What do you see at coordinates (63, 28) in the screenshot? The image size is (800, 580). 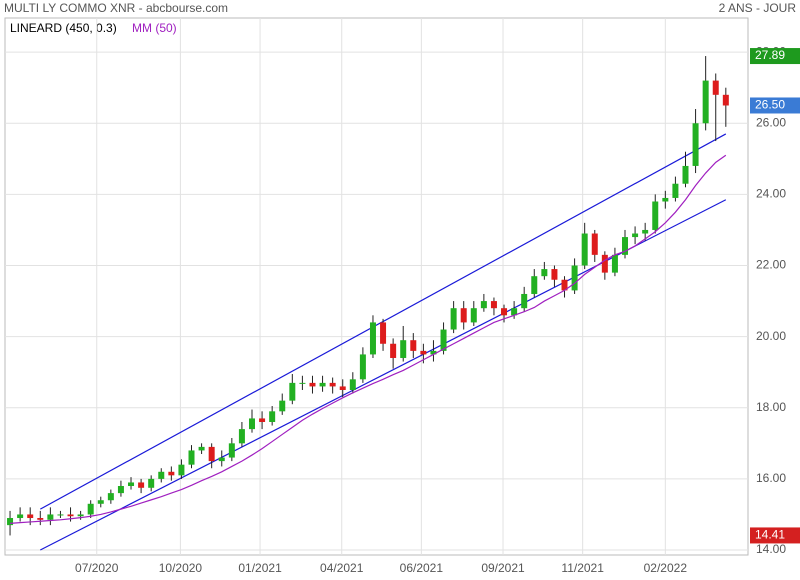 I see `legend-channel: LINEARD (450, 0.3)` at bounding box center [63, 28].